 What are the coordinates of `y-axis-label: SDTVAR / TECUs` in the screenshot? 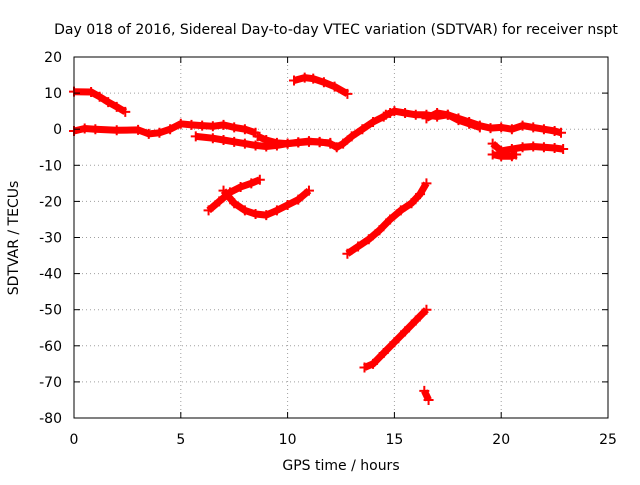 It's located at (14, 238).